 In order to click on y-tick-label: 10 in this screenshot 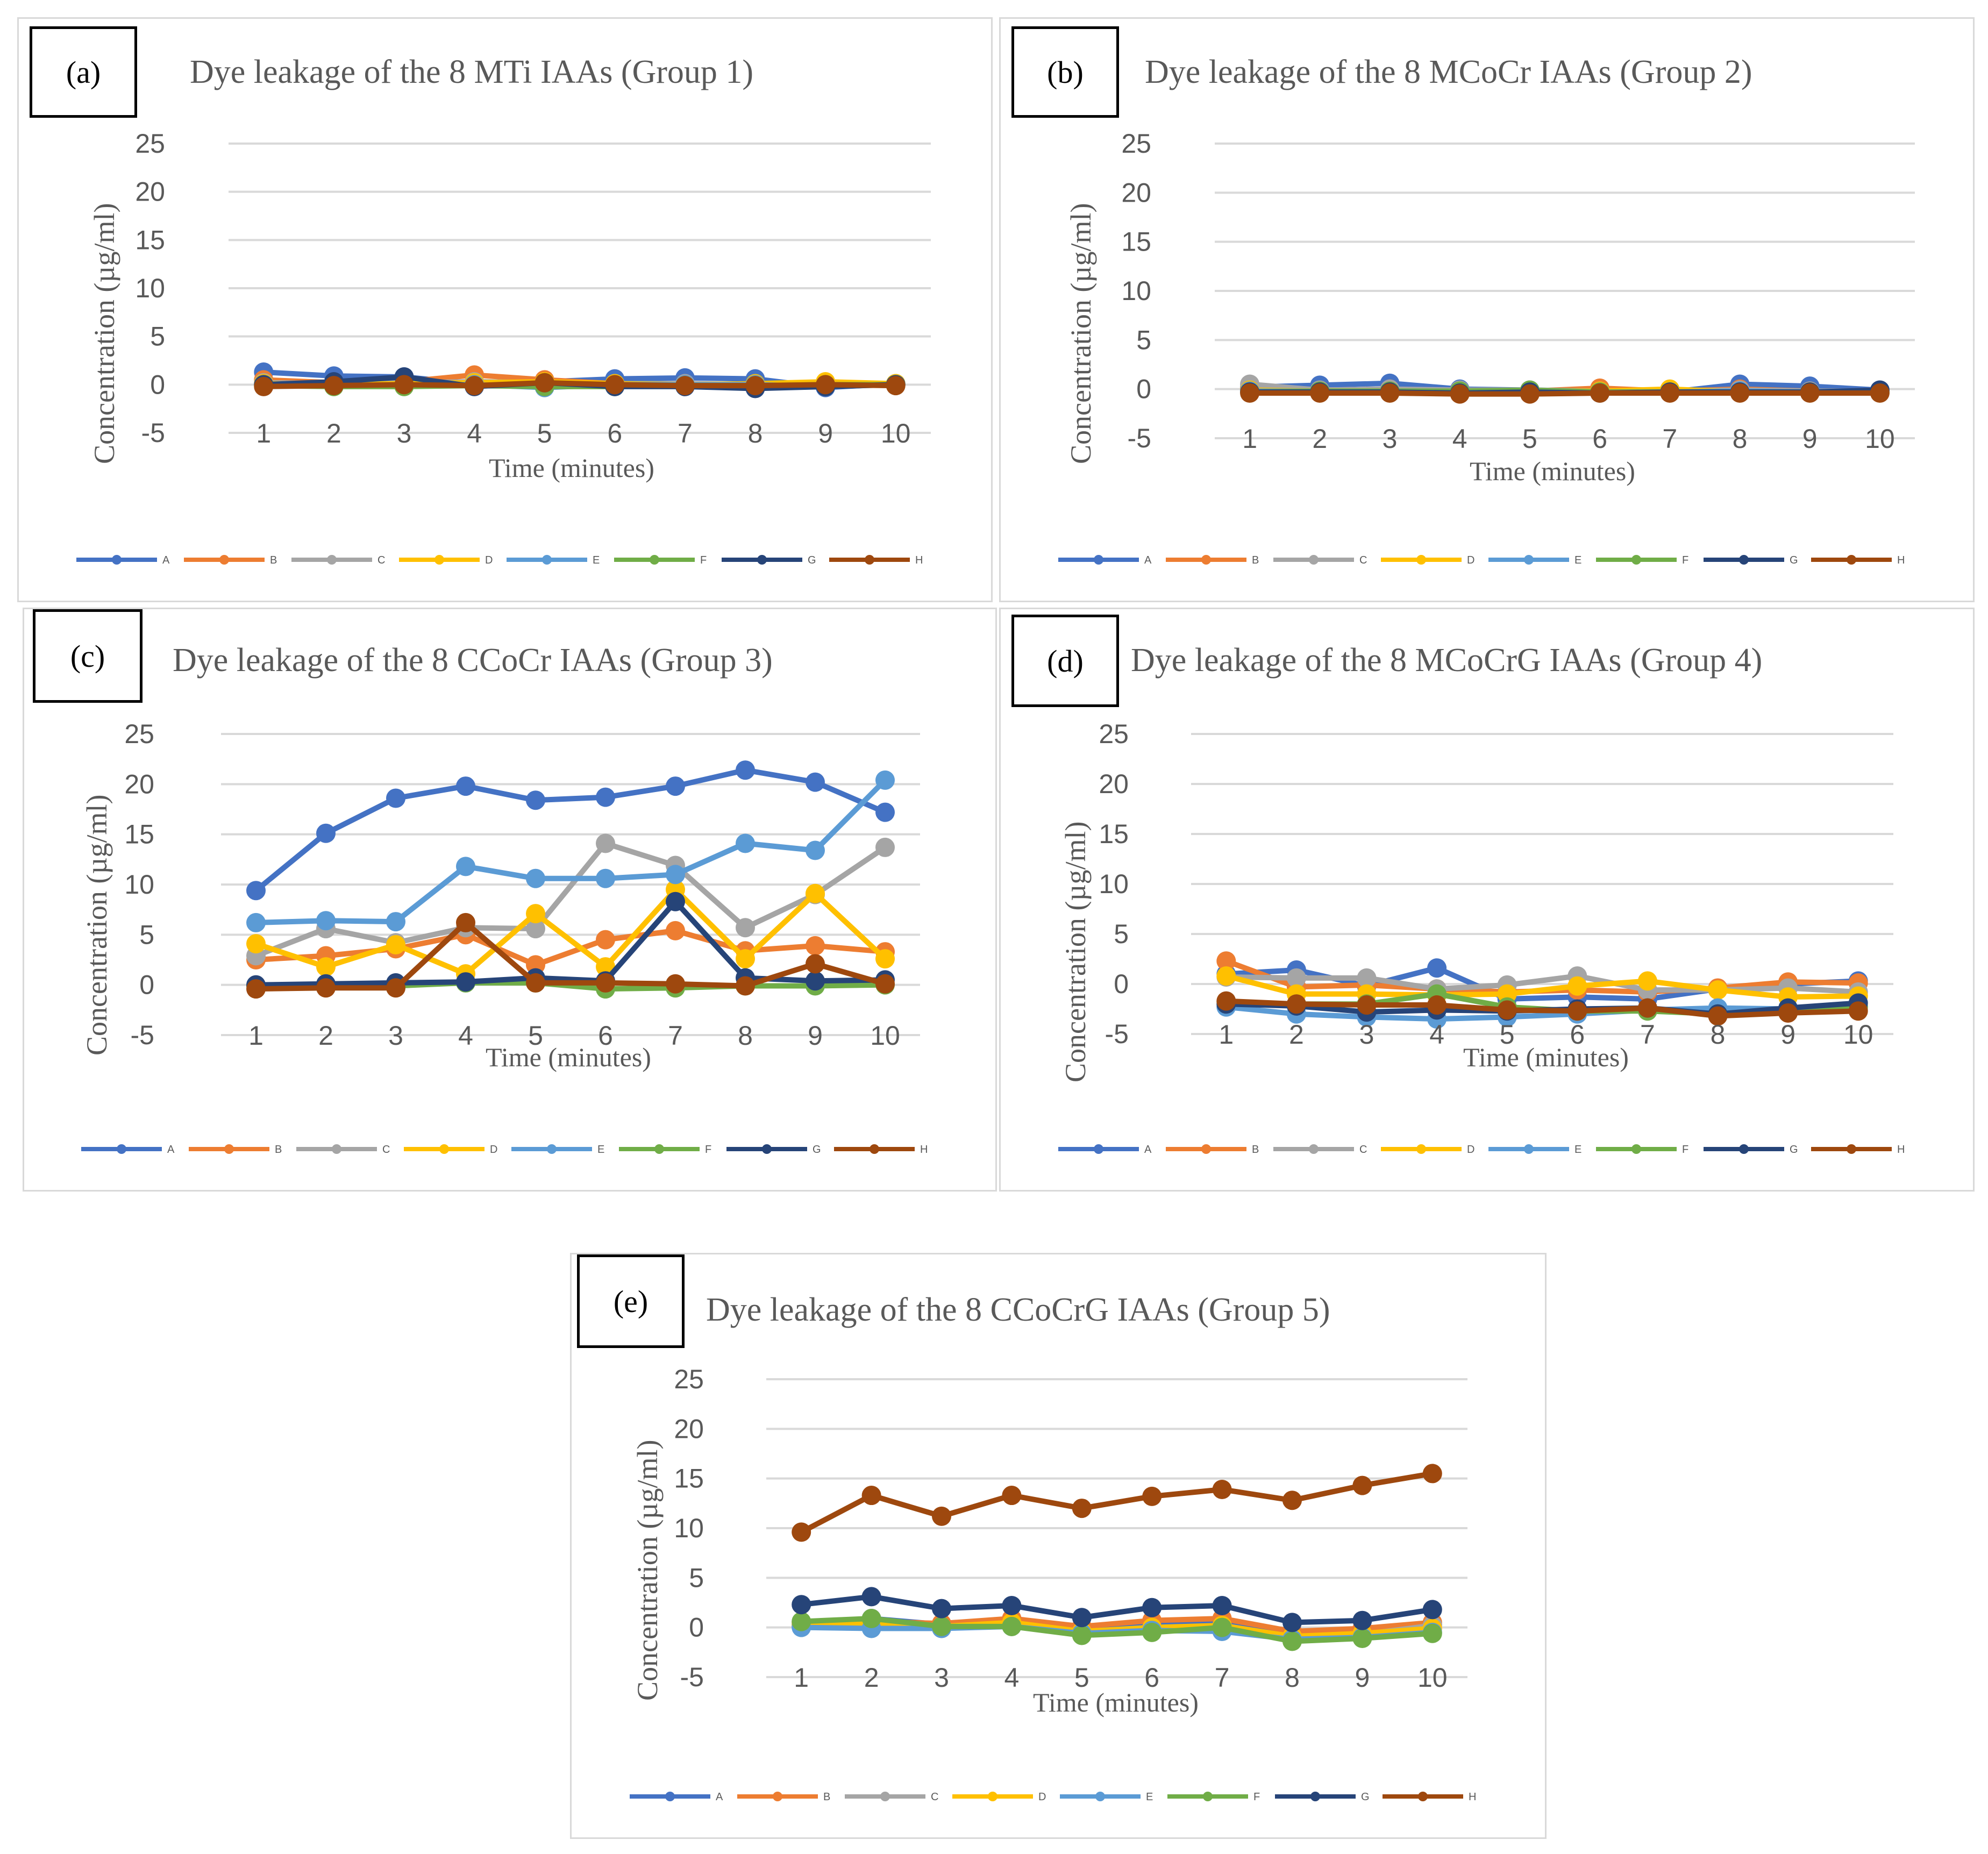, I will do `click(1136, 291)`.